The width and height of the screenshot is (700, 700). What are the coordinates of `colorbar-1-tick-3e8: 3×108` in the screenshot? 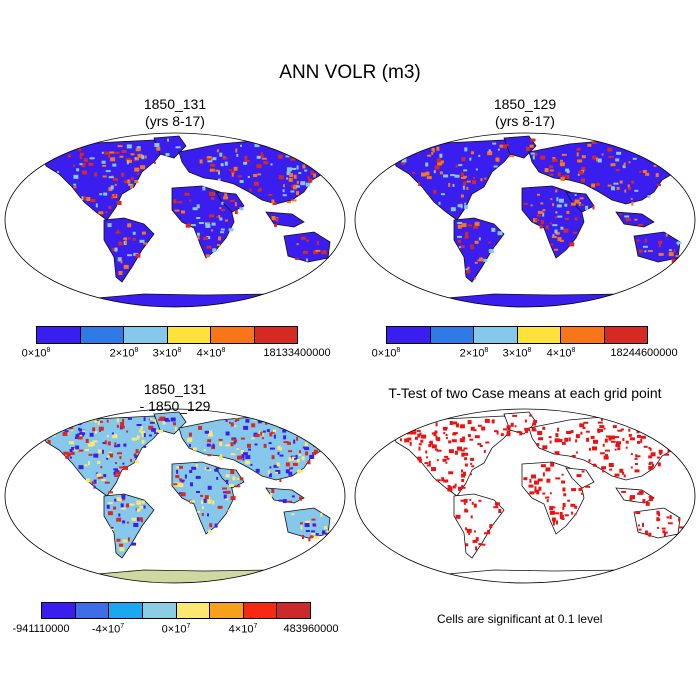 It's located at (167, 353).